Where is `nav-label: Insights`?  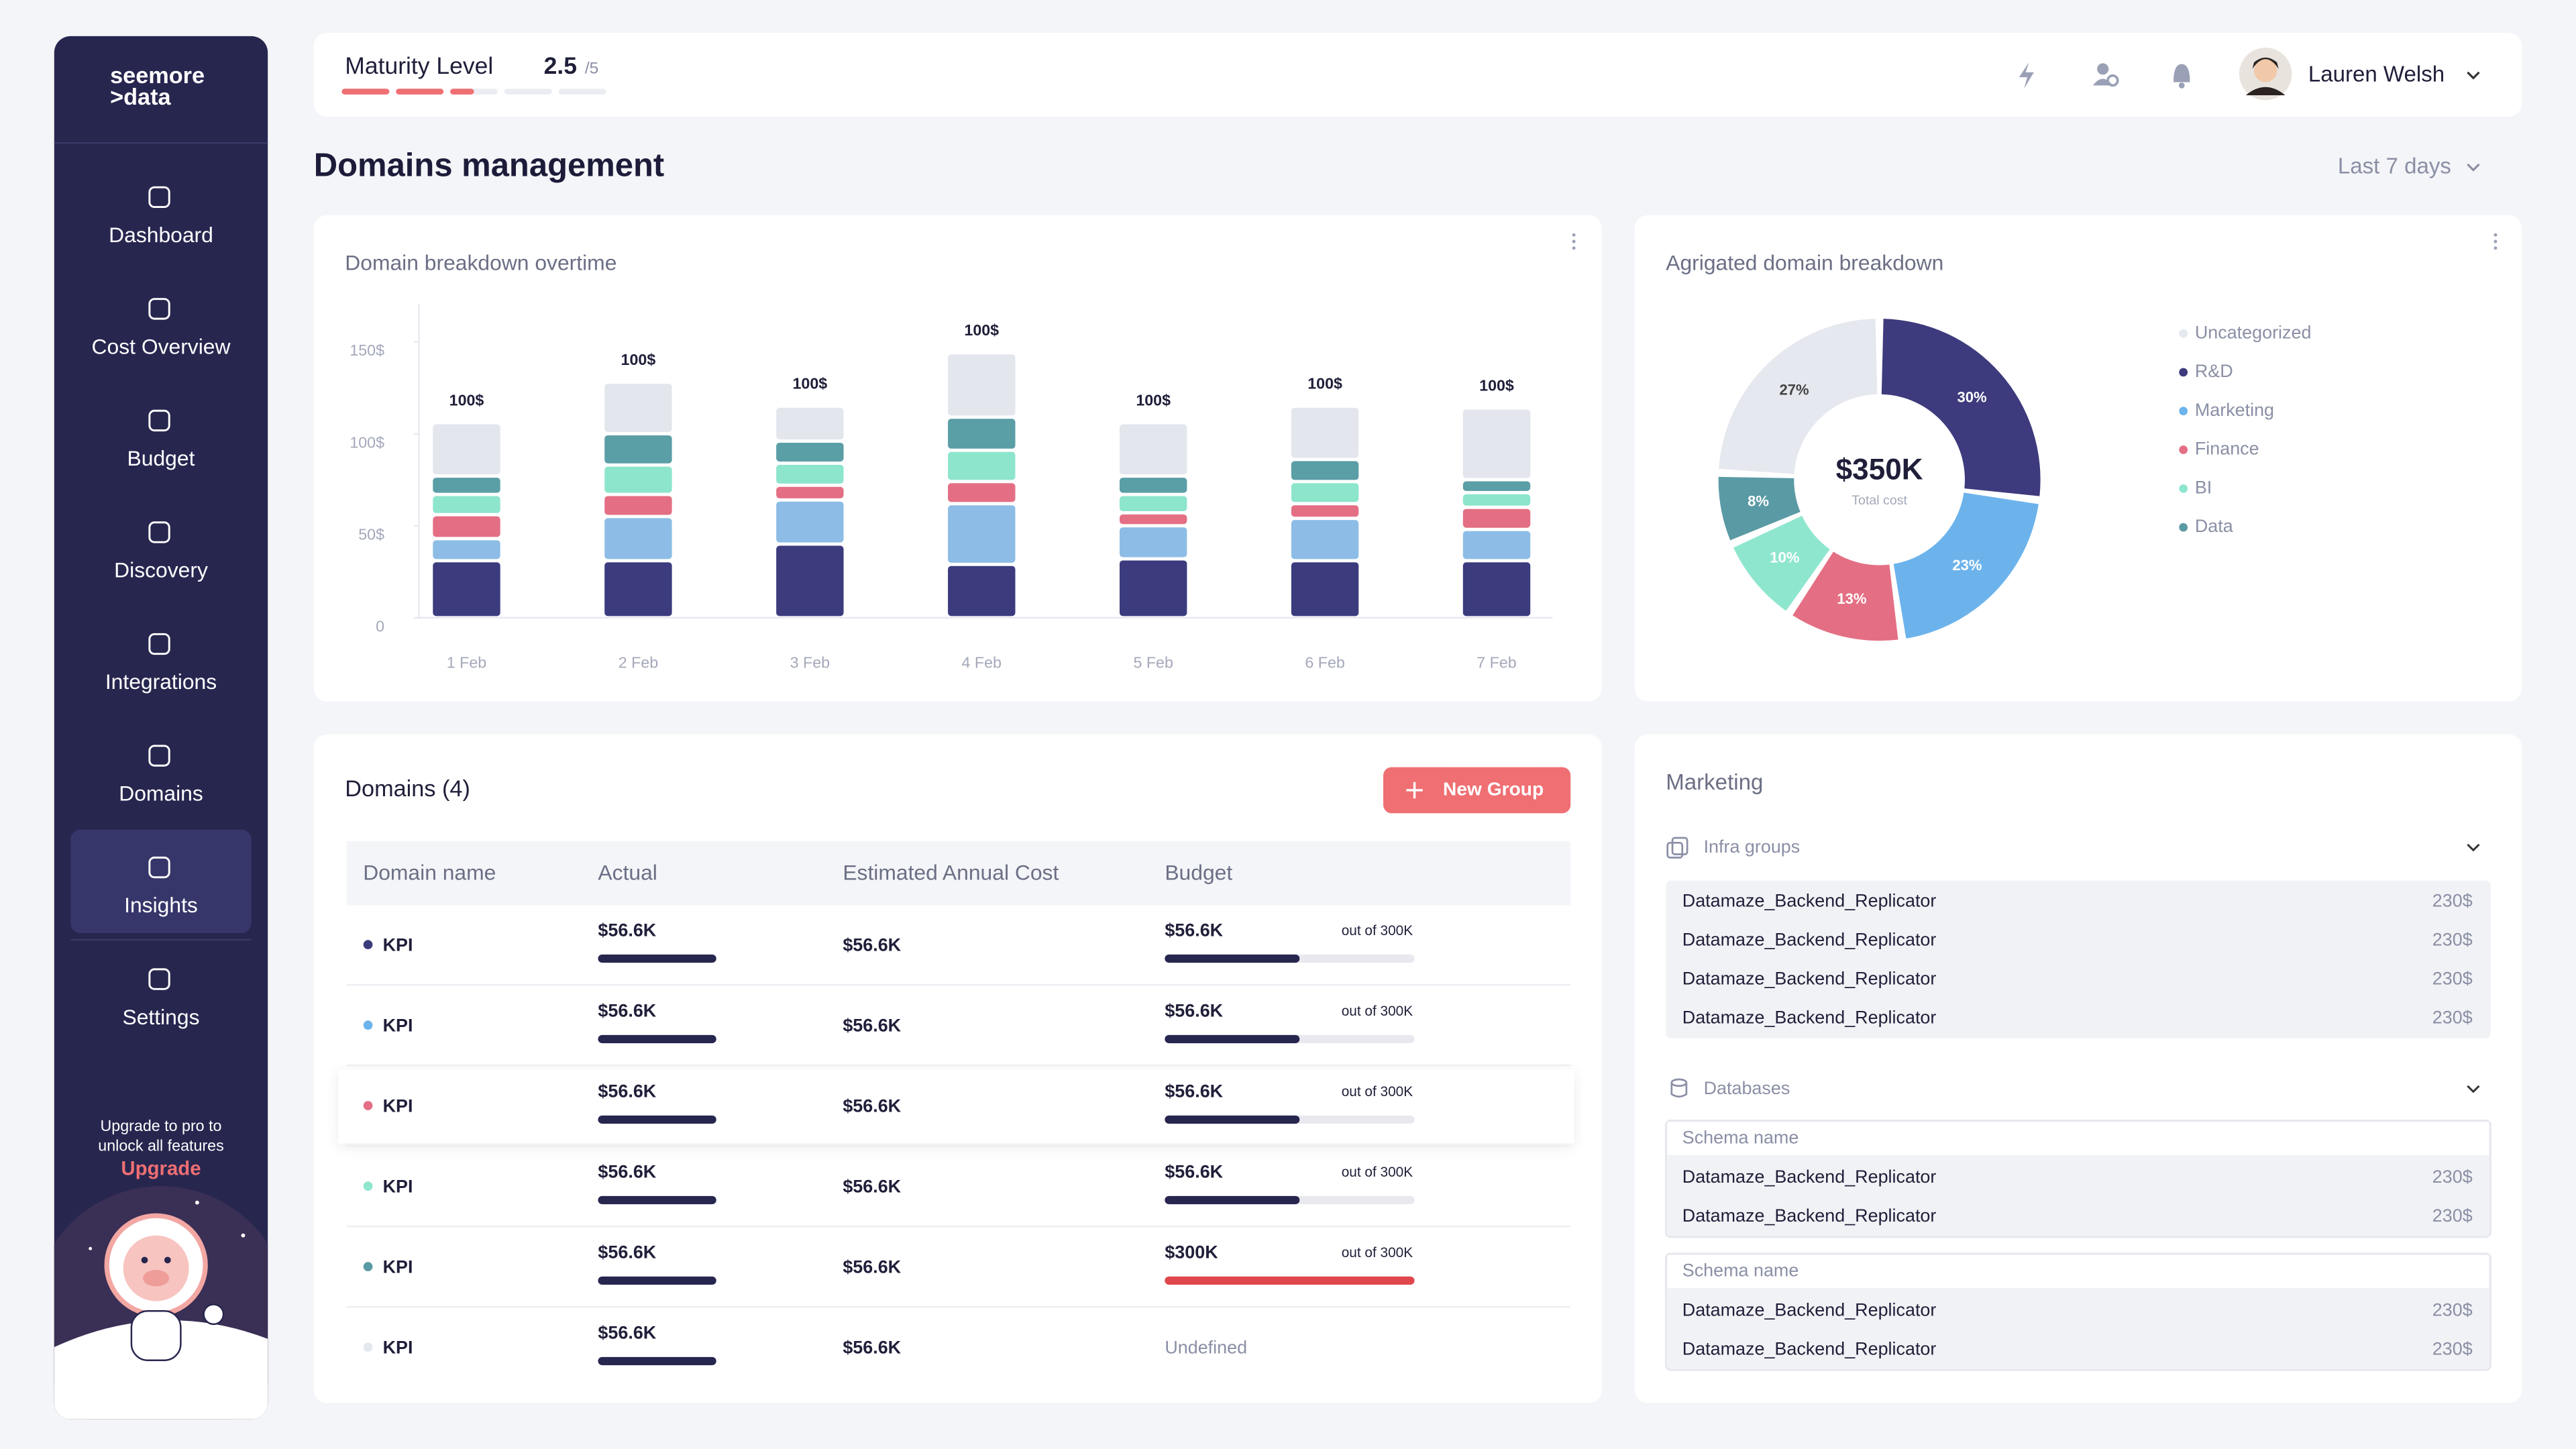
nav-label: Insights is located at coordinates (161, 905).